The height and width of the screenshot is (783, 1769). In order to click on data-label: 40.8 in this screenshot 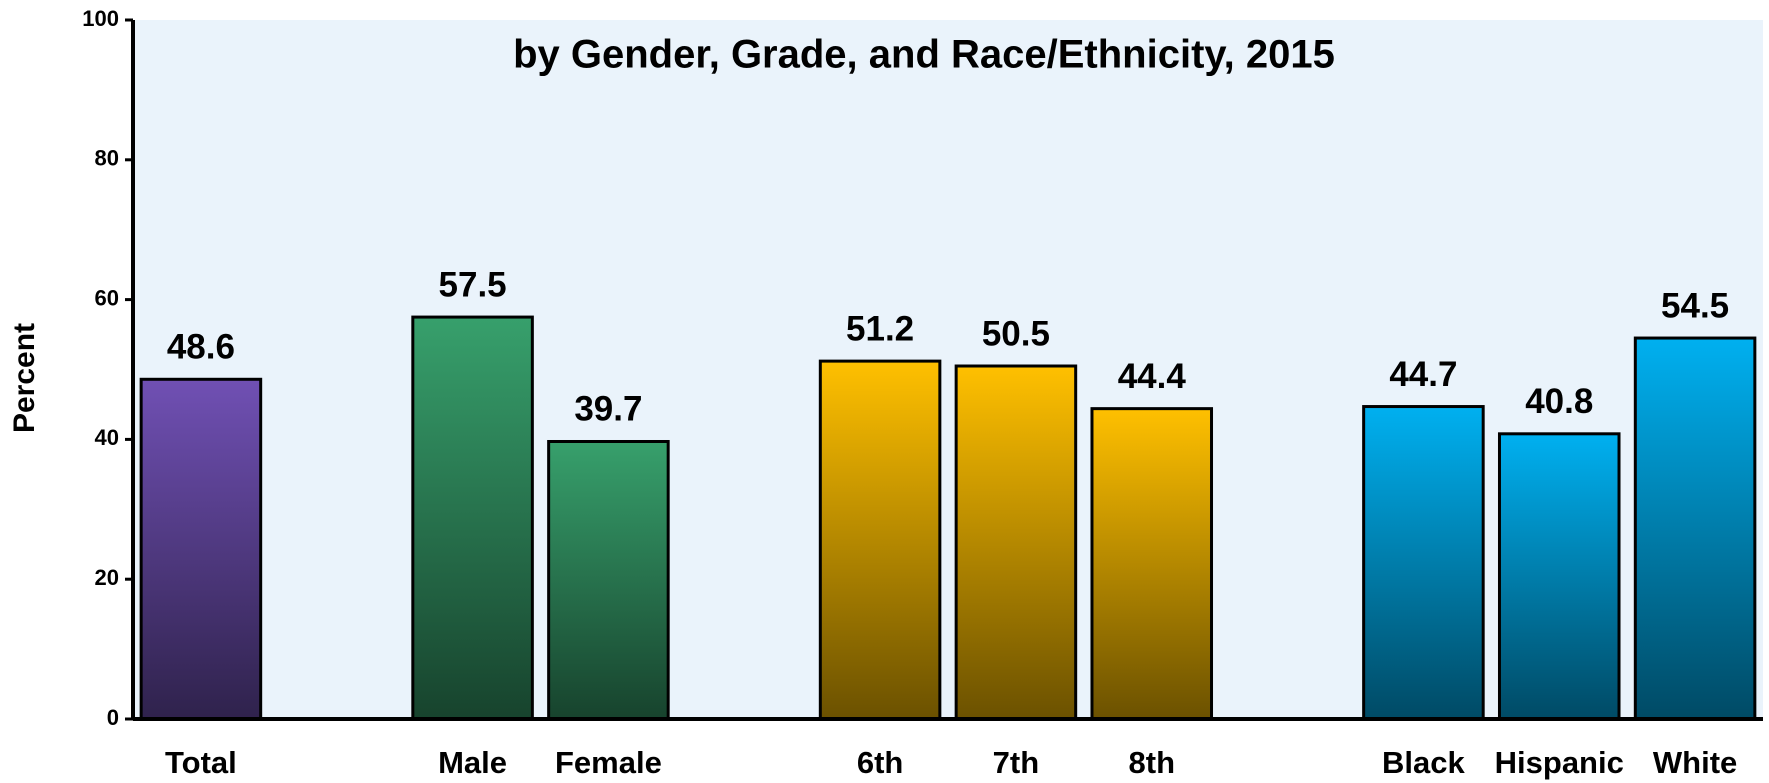, I will do `click(1559, 401)`.